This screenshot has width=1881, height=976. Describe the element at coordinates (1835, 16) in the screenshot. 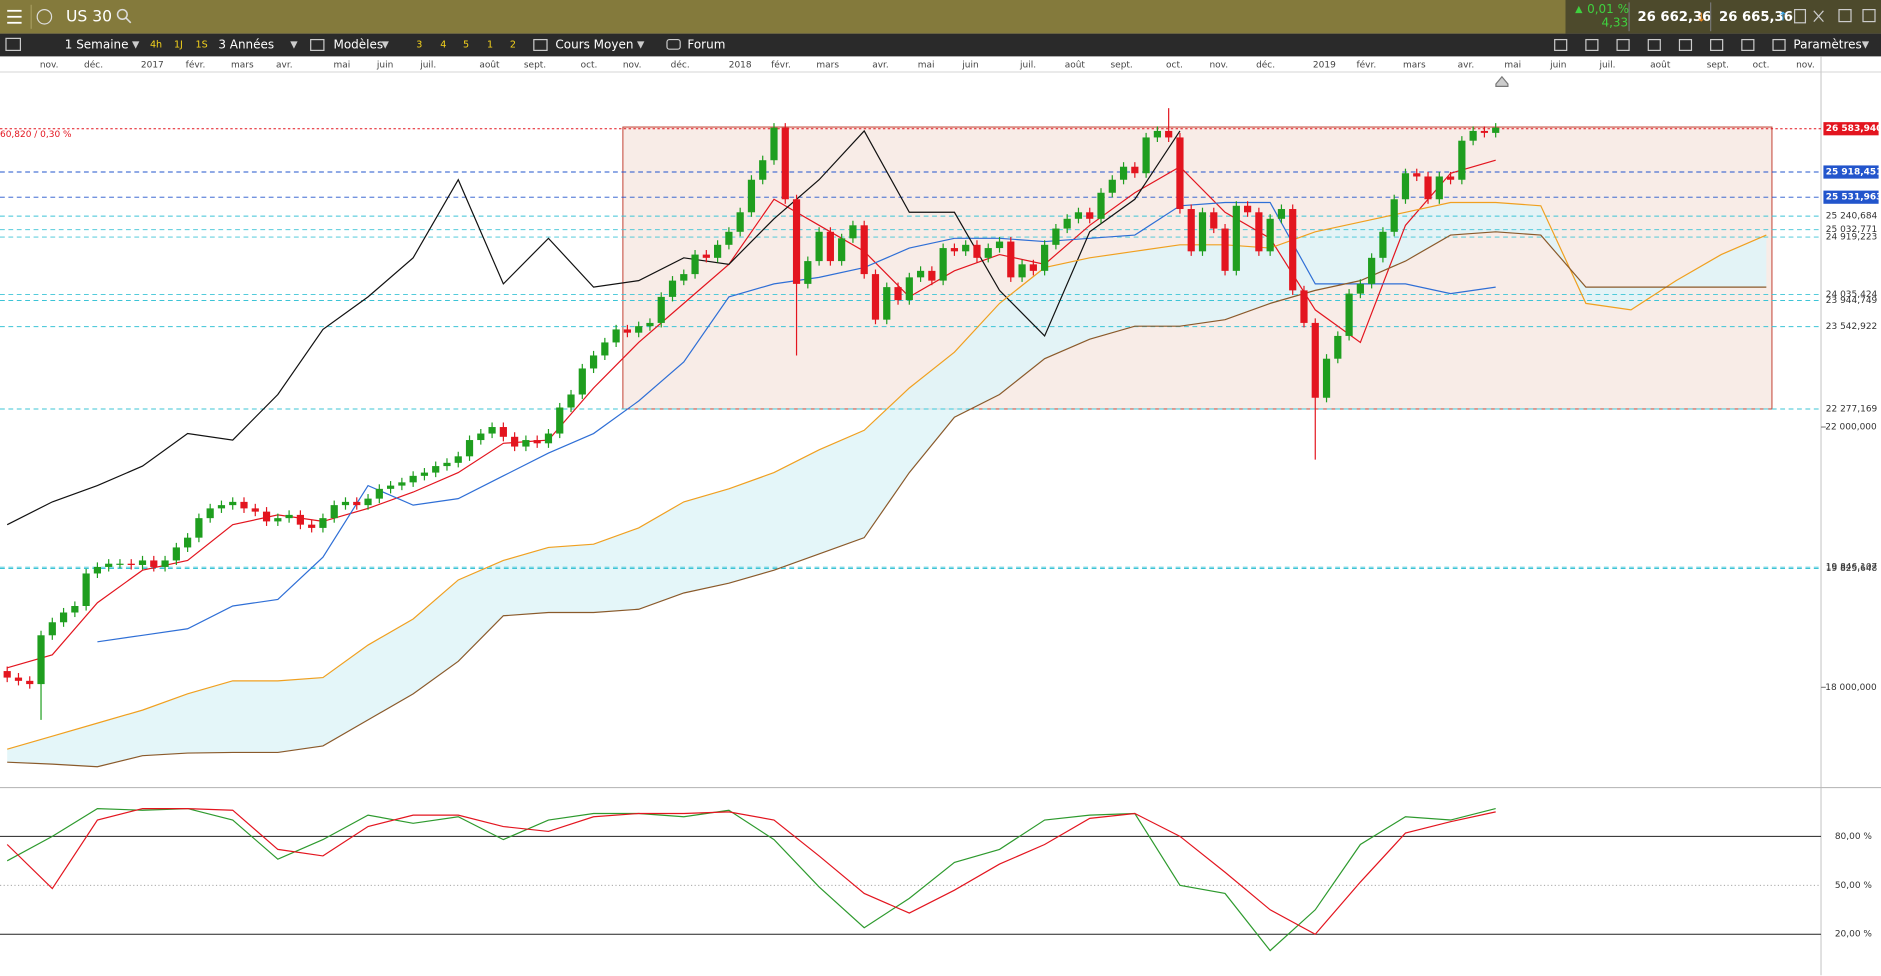

I see `window-buttons` at that location.